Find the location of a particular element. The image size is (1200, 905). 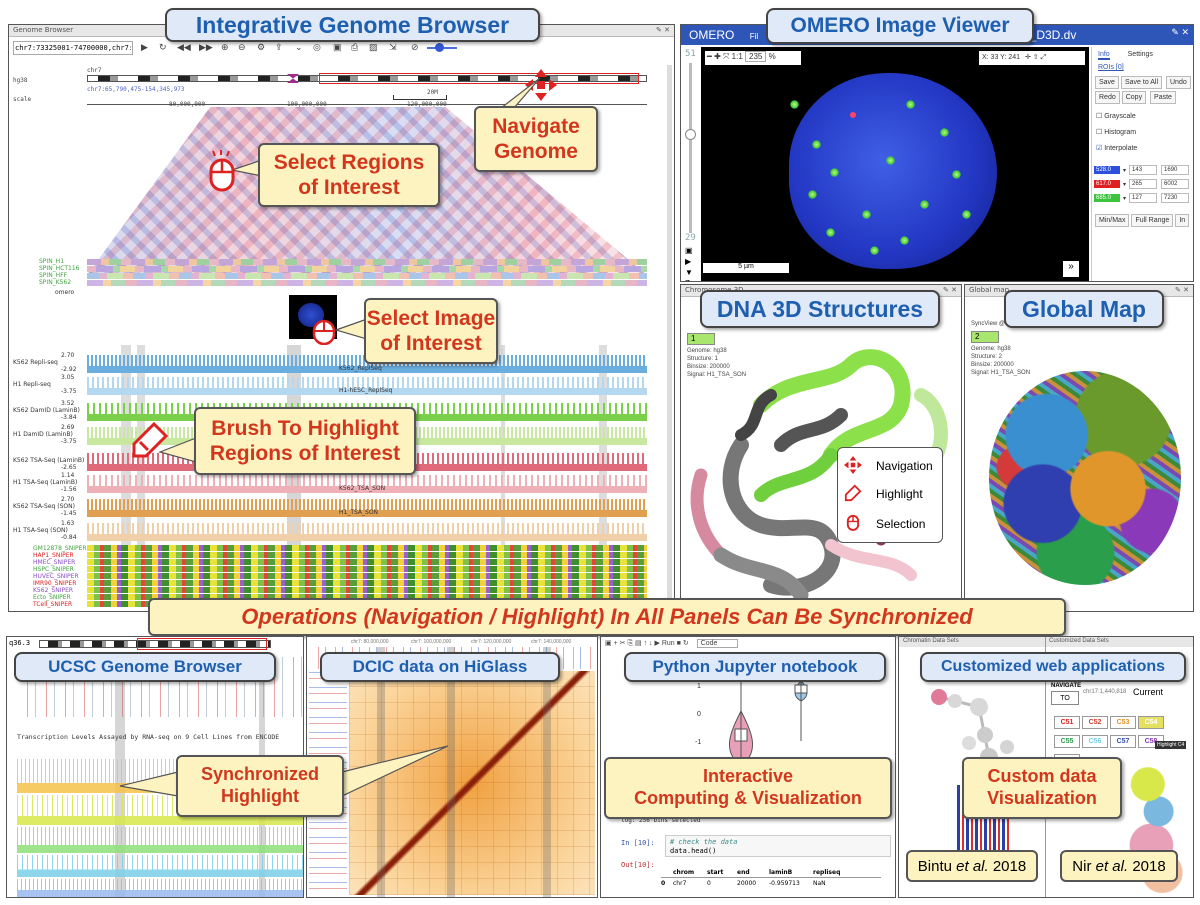

full-range-button: Full Range is located at coordinates (1152, 220).